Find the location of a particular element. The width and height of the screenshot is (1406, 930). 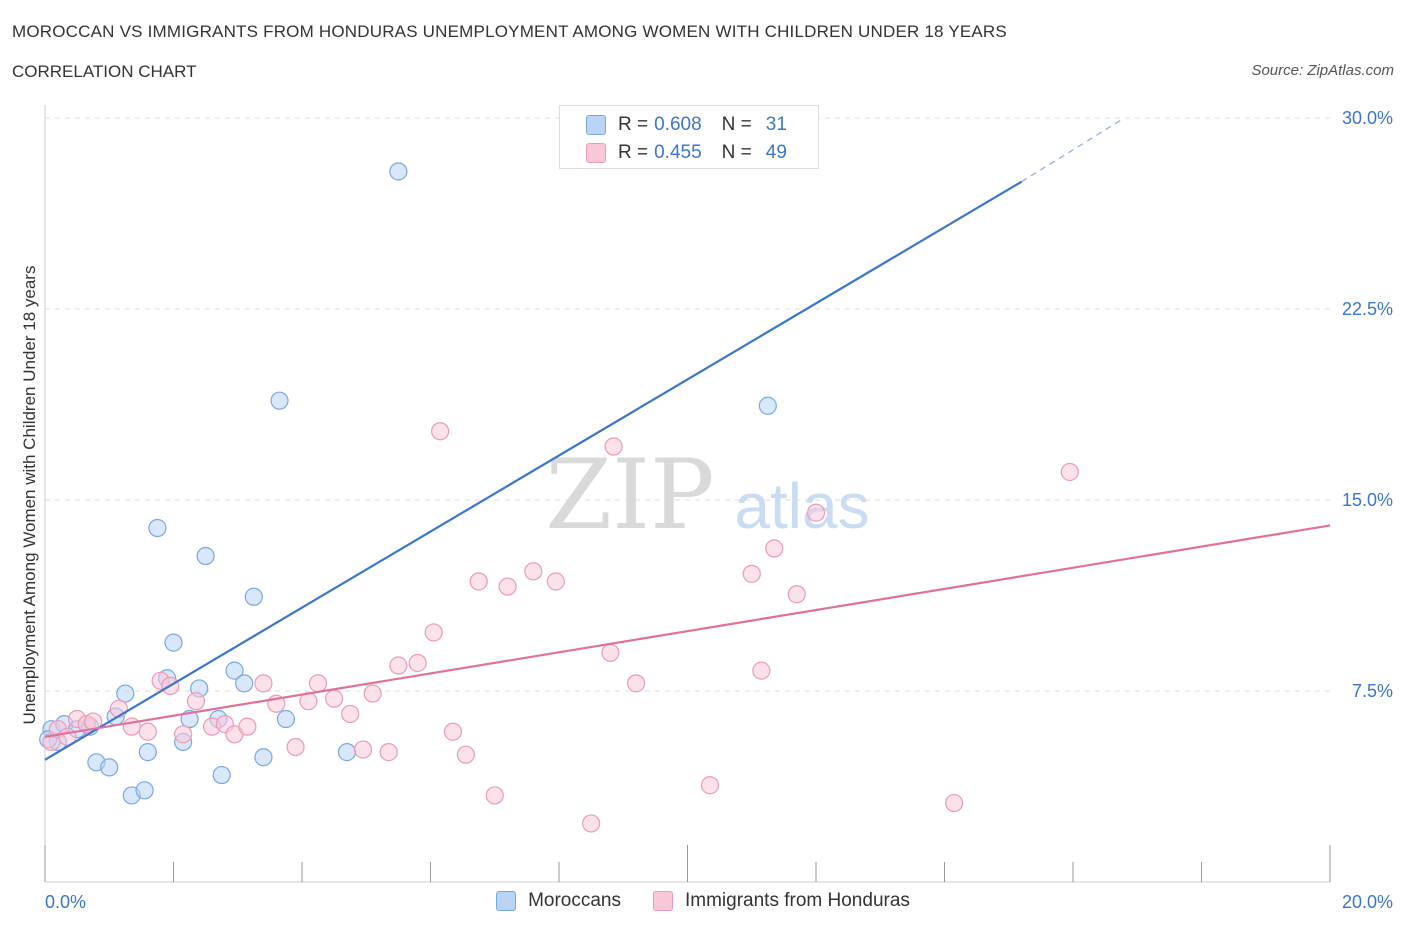

legend-row-moroccans: R = 0.608 N = 31 is located at coordinates (686, 125).